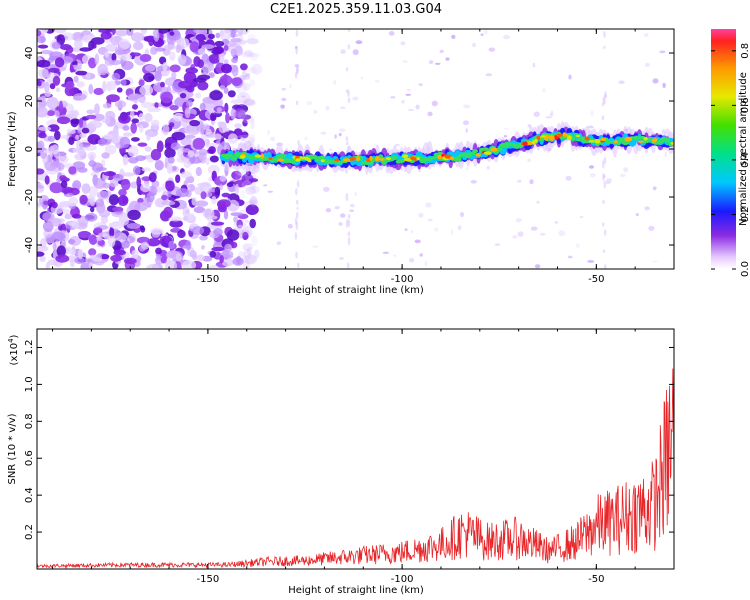 The height and width of the screenshot is (600, 750). I want to click on y-tick-label: 0.4, so click(29, 495).